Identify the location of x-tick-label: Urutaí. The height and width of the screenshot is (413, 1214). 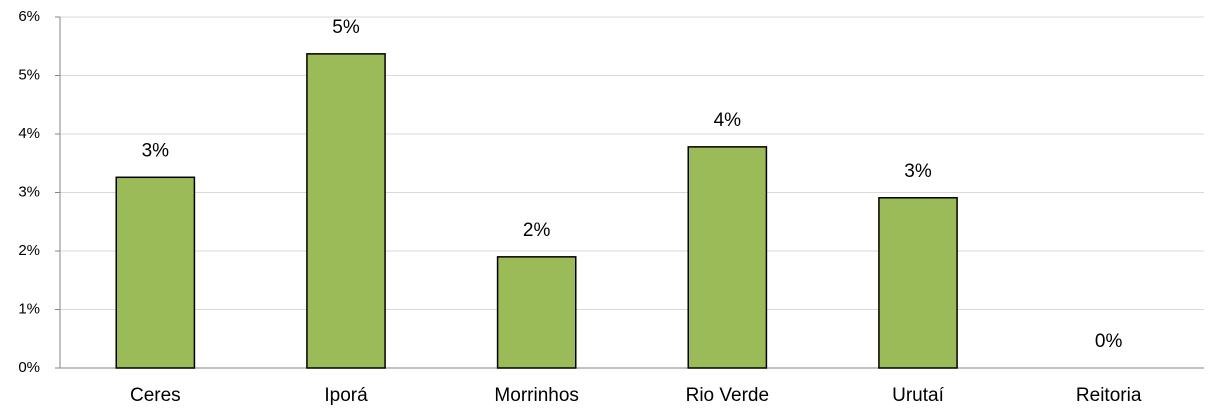
(918, 395).